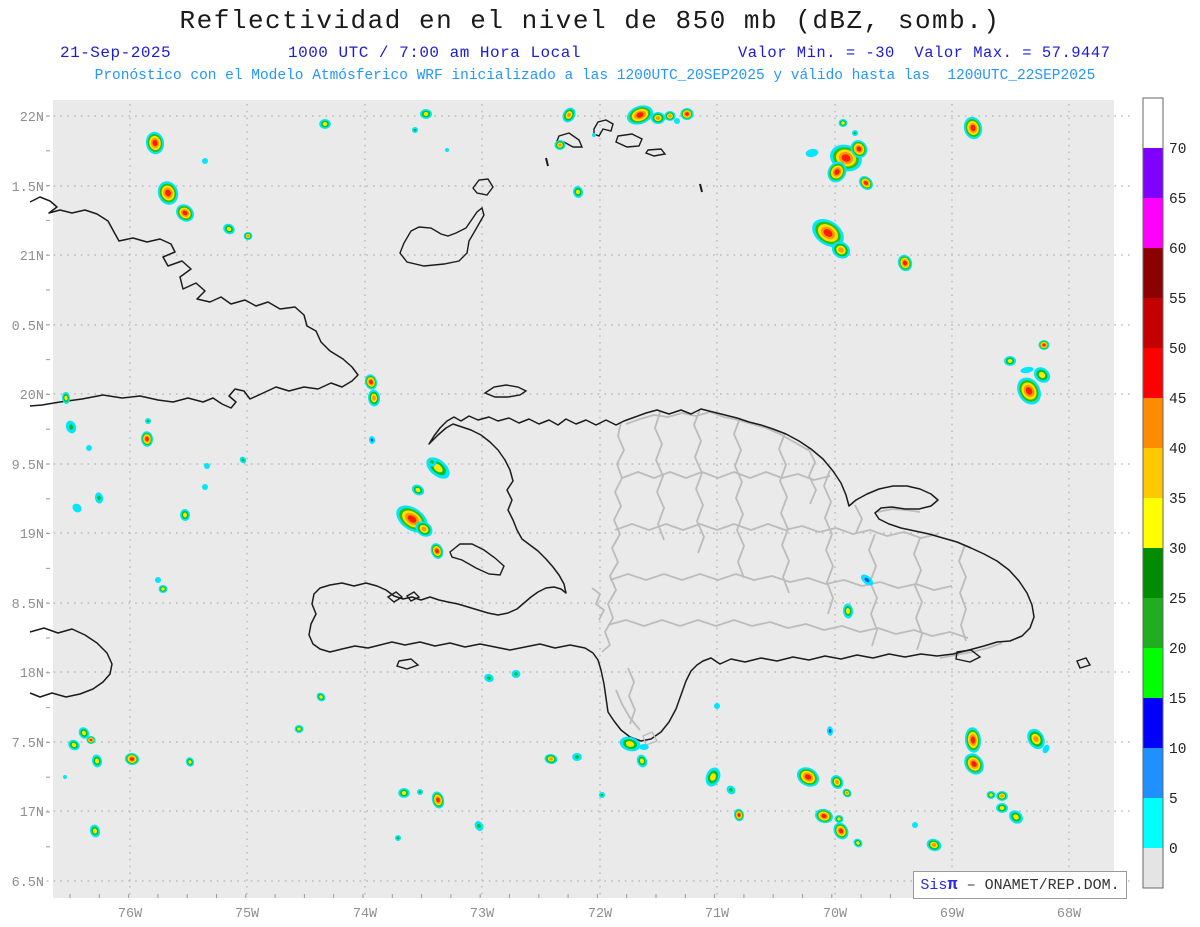 This screenshot has width=1200, height=927. I want to click on coastline, so click(194, 302).